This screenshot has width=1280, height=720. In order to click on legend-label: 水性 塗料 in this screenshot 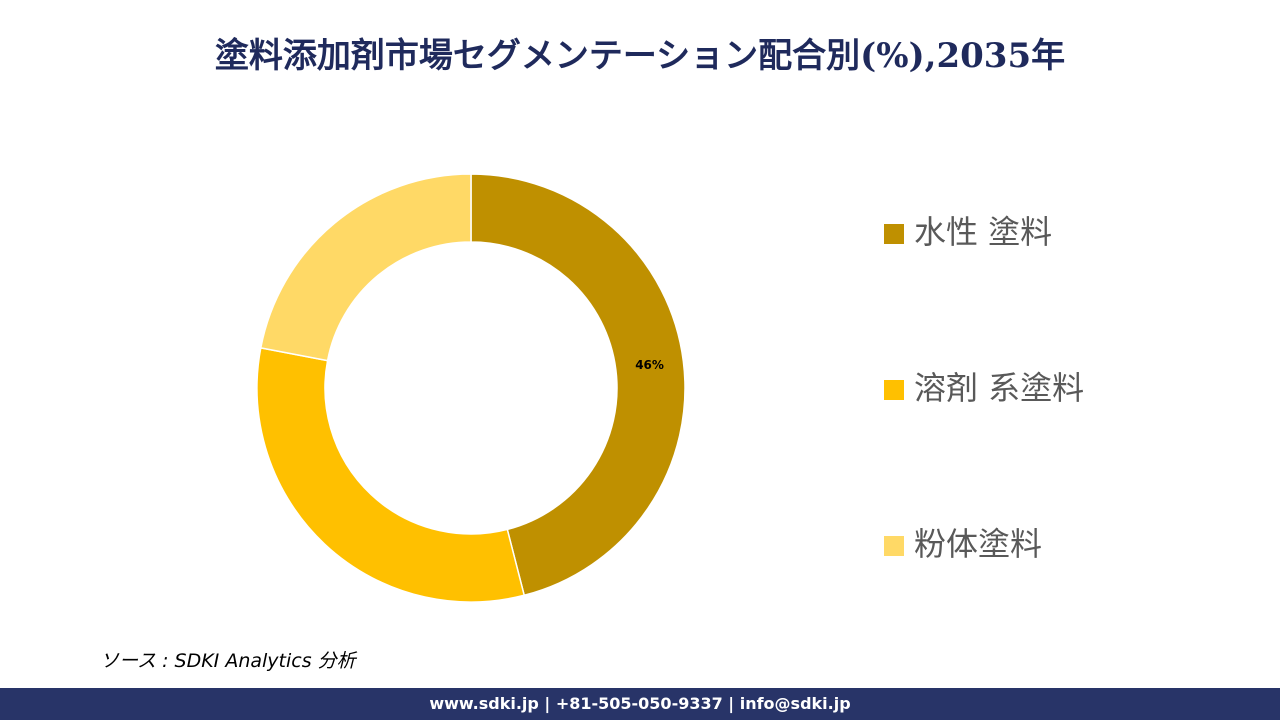, I will do `click(983, 232)`.